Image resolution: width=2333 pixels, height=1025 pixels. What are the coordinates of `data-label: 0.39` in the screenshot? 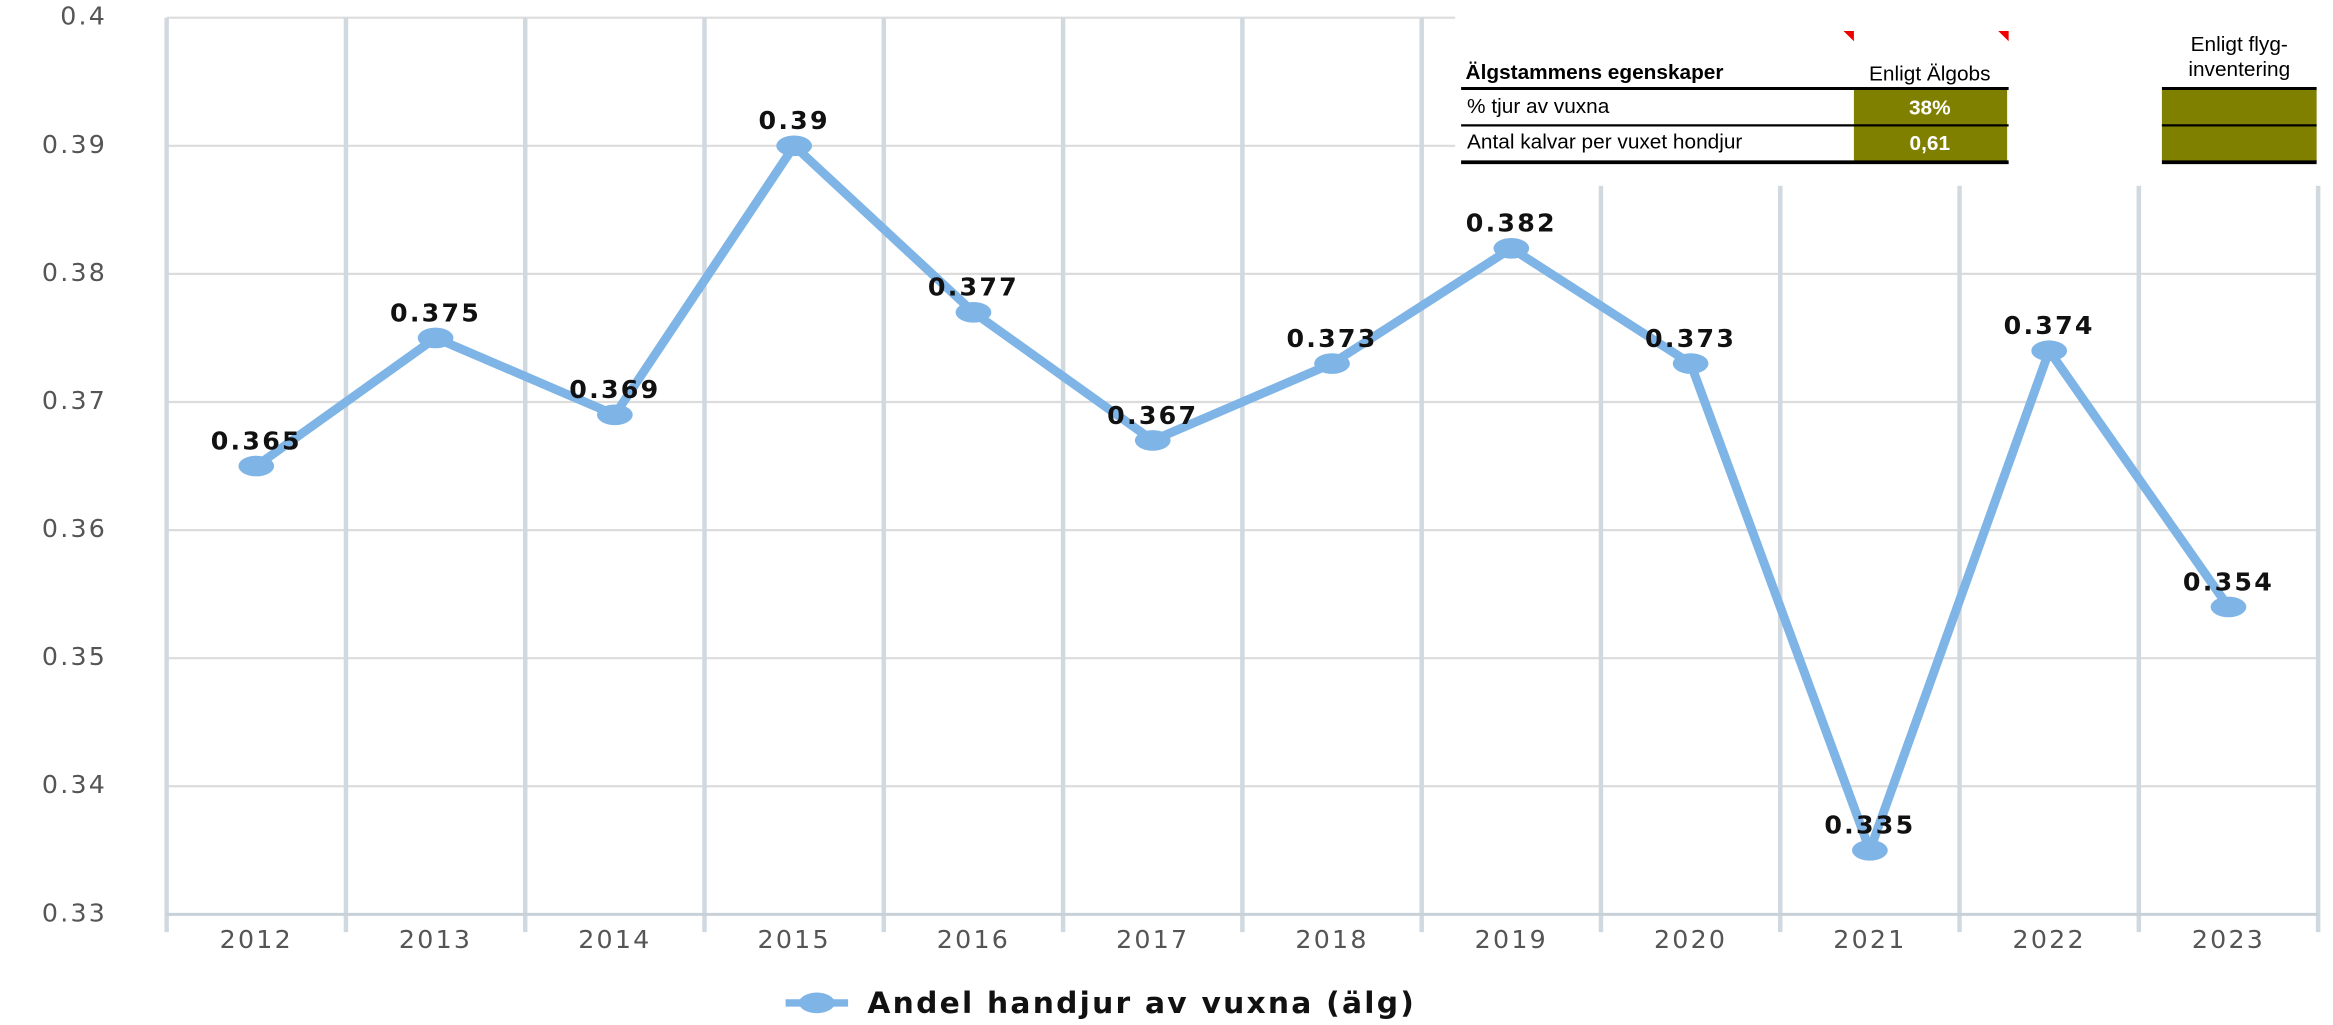 It's located at (794, 120).